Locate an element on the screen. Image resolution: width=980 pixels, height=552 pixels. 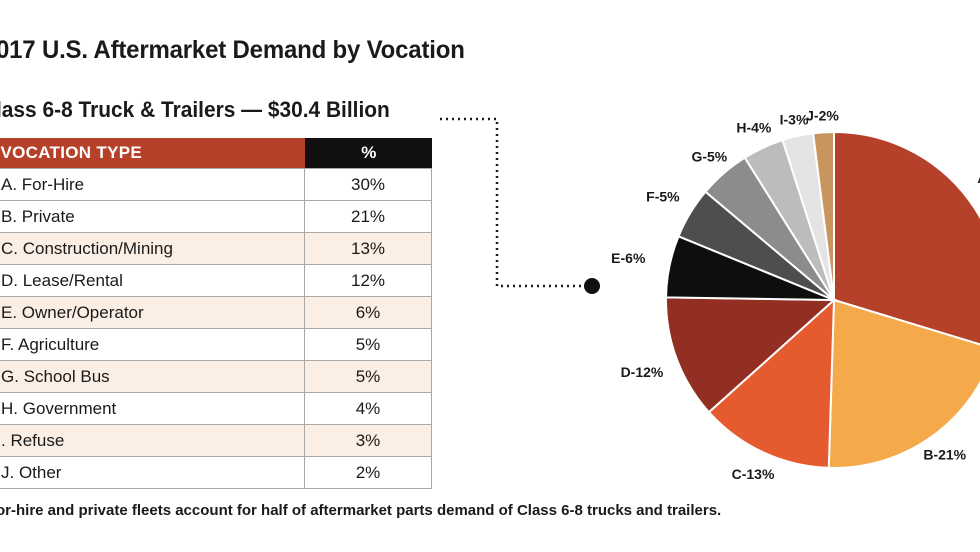
row-type: E. Owner/Operator is located at coordinates (152, 312).